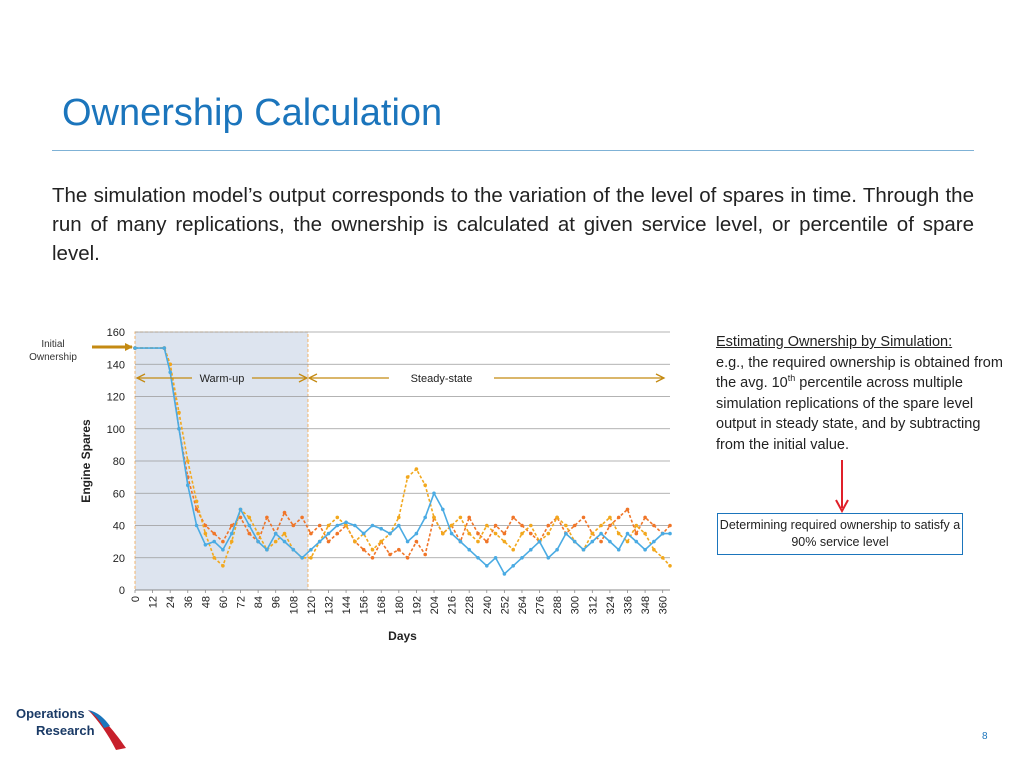 This screenshot has height=768, width=1024. I want to click on note-superscript: th, so click(791, 378).